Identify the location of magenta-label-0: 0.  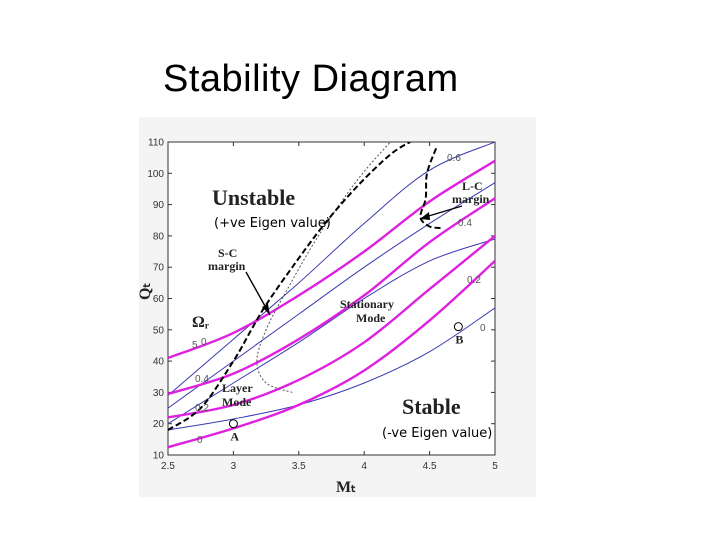
(200, 440).